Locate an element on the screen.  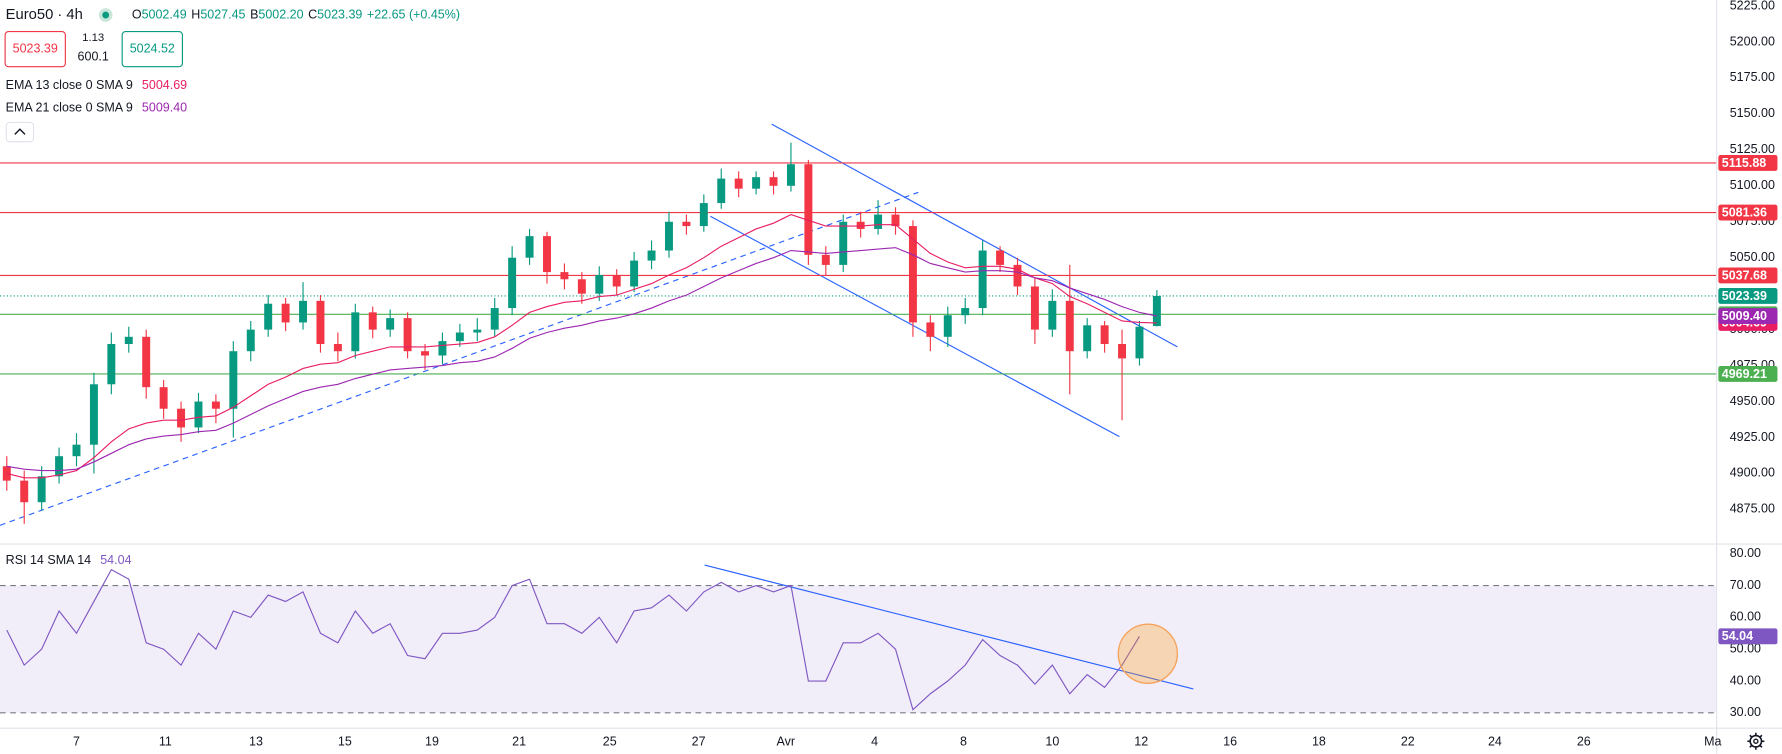
ohlc-label: H is located at coordinates (195, 14).